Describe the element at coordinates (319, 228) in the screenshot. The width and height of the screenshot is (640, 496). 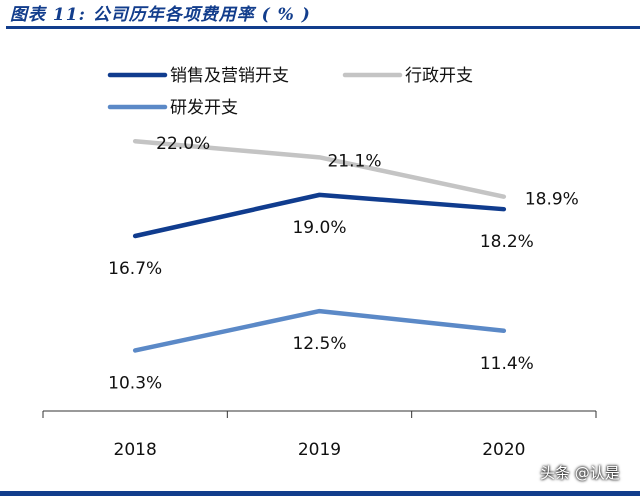
I see `data-label: 19.0%` at that location.